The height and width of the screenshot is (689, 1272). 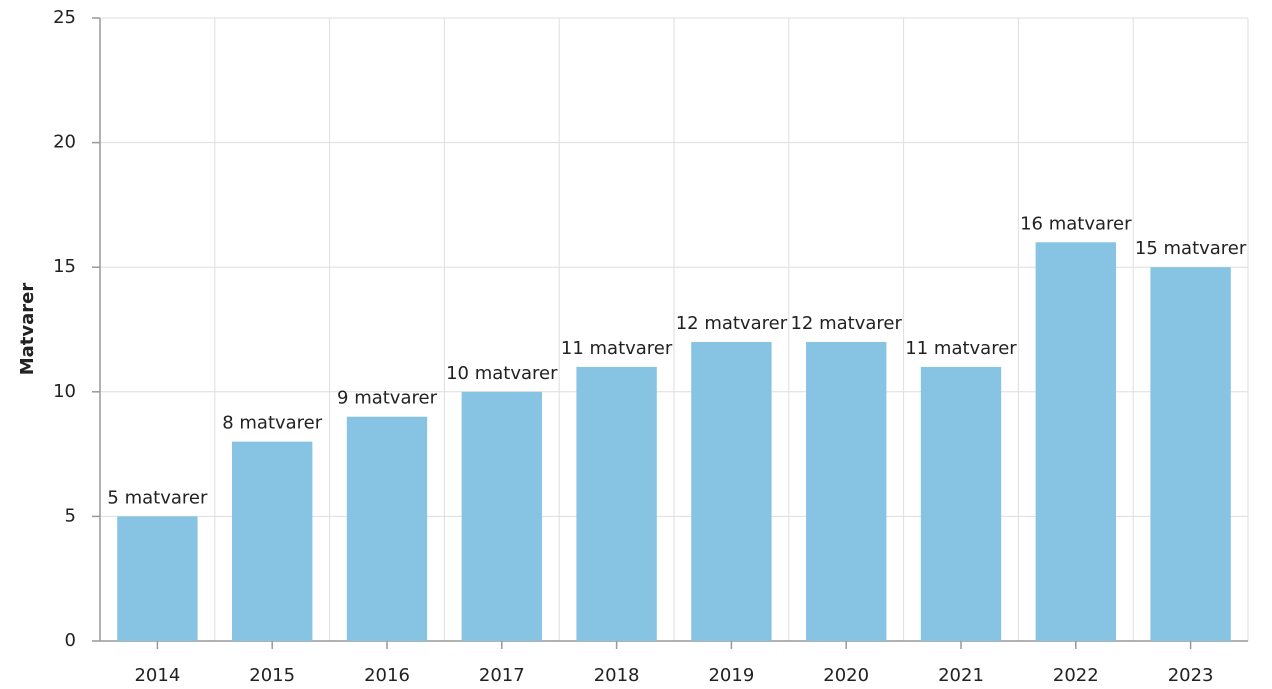 What do you see at coordinates (387, 675) in the screenshot?
I see `x-tick-label: 2016` at bounding box center [387, 675].